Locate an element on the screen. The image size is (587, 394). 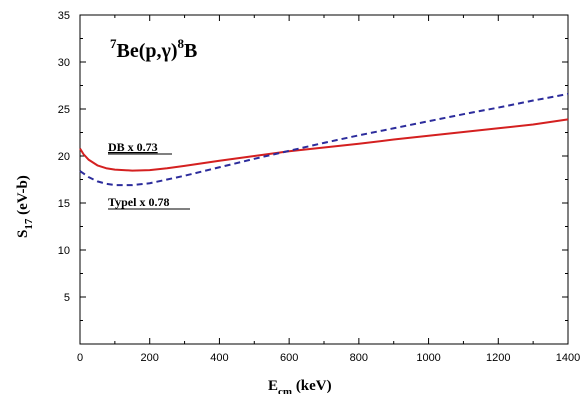
y-axis-label: S17 (eV-b) is located at coordinates (25, 206).